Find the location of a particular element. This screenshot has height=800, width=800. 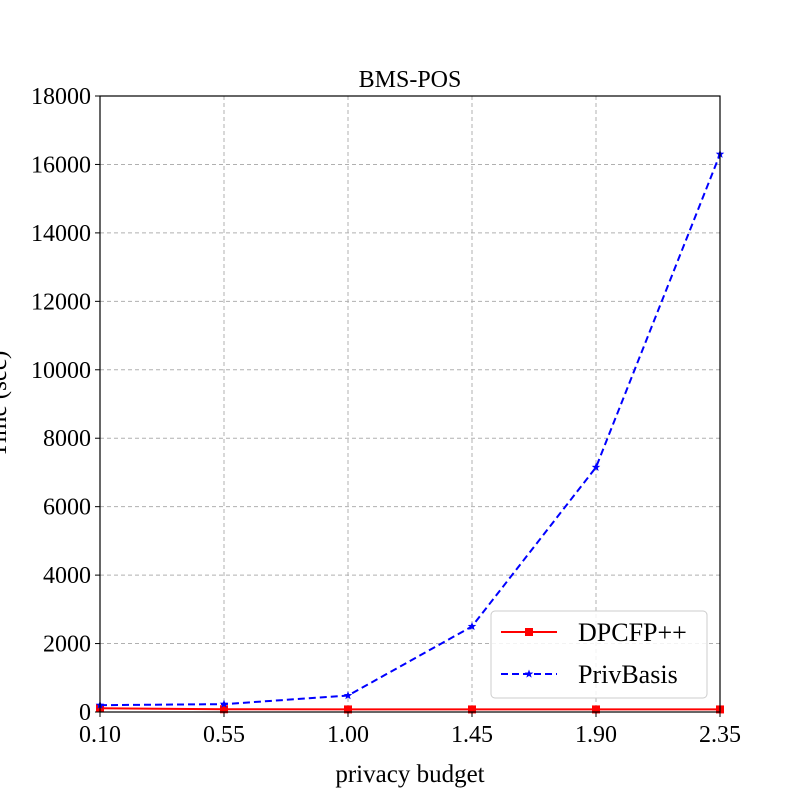

y-tick-label: 2000 is located at coordinates (67, 645).